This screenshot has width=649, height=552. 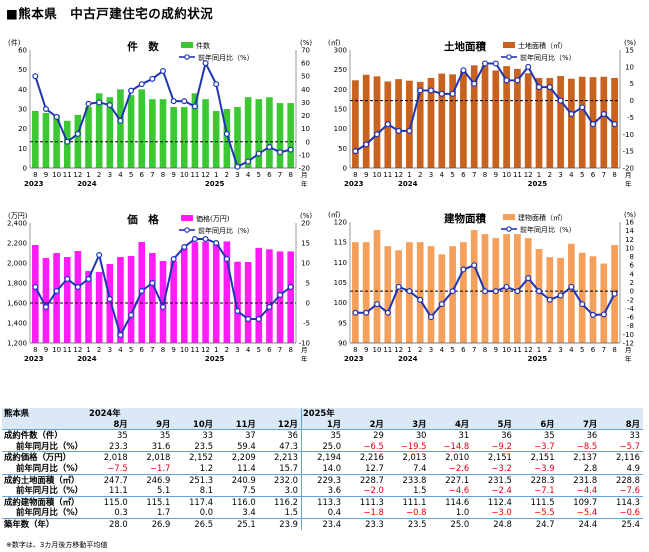 I want to click on table-cell: 25.4, so click(x=621, y=523).